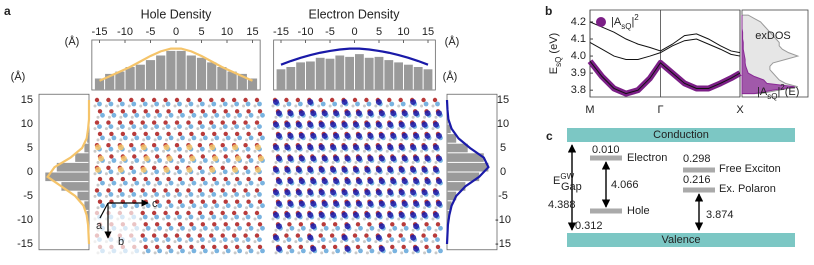 The image size is (814, 265). Describe the element at coordinates (555, 53) in the screenshot. I see `y-axis-label: EsQ (eV)` at that location.